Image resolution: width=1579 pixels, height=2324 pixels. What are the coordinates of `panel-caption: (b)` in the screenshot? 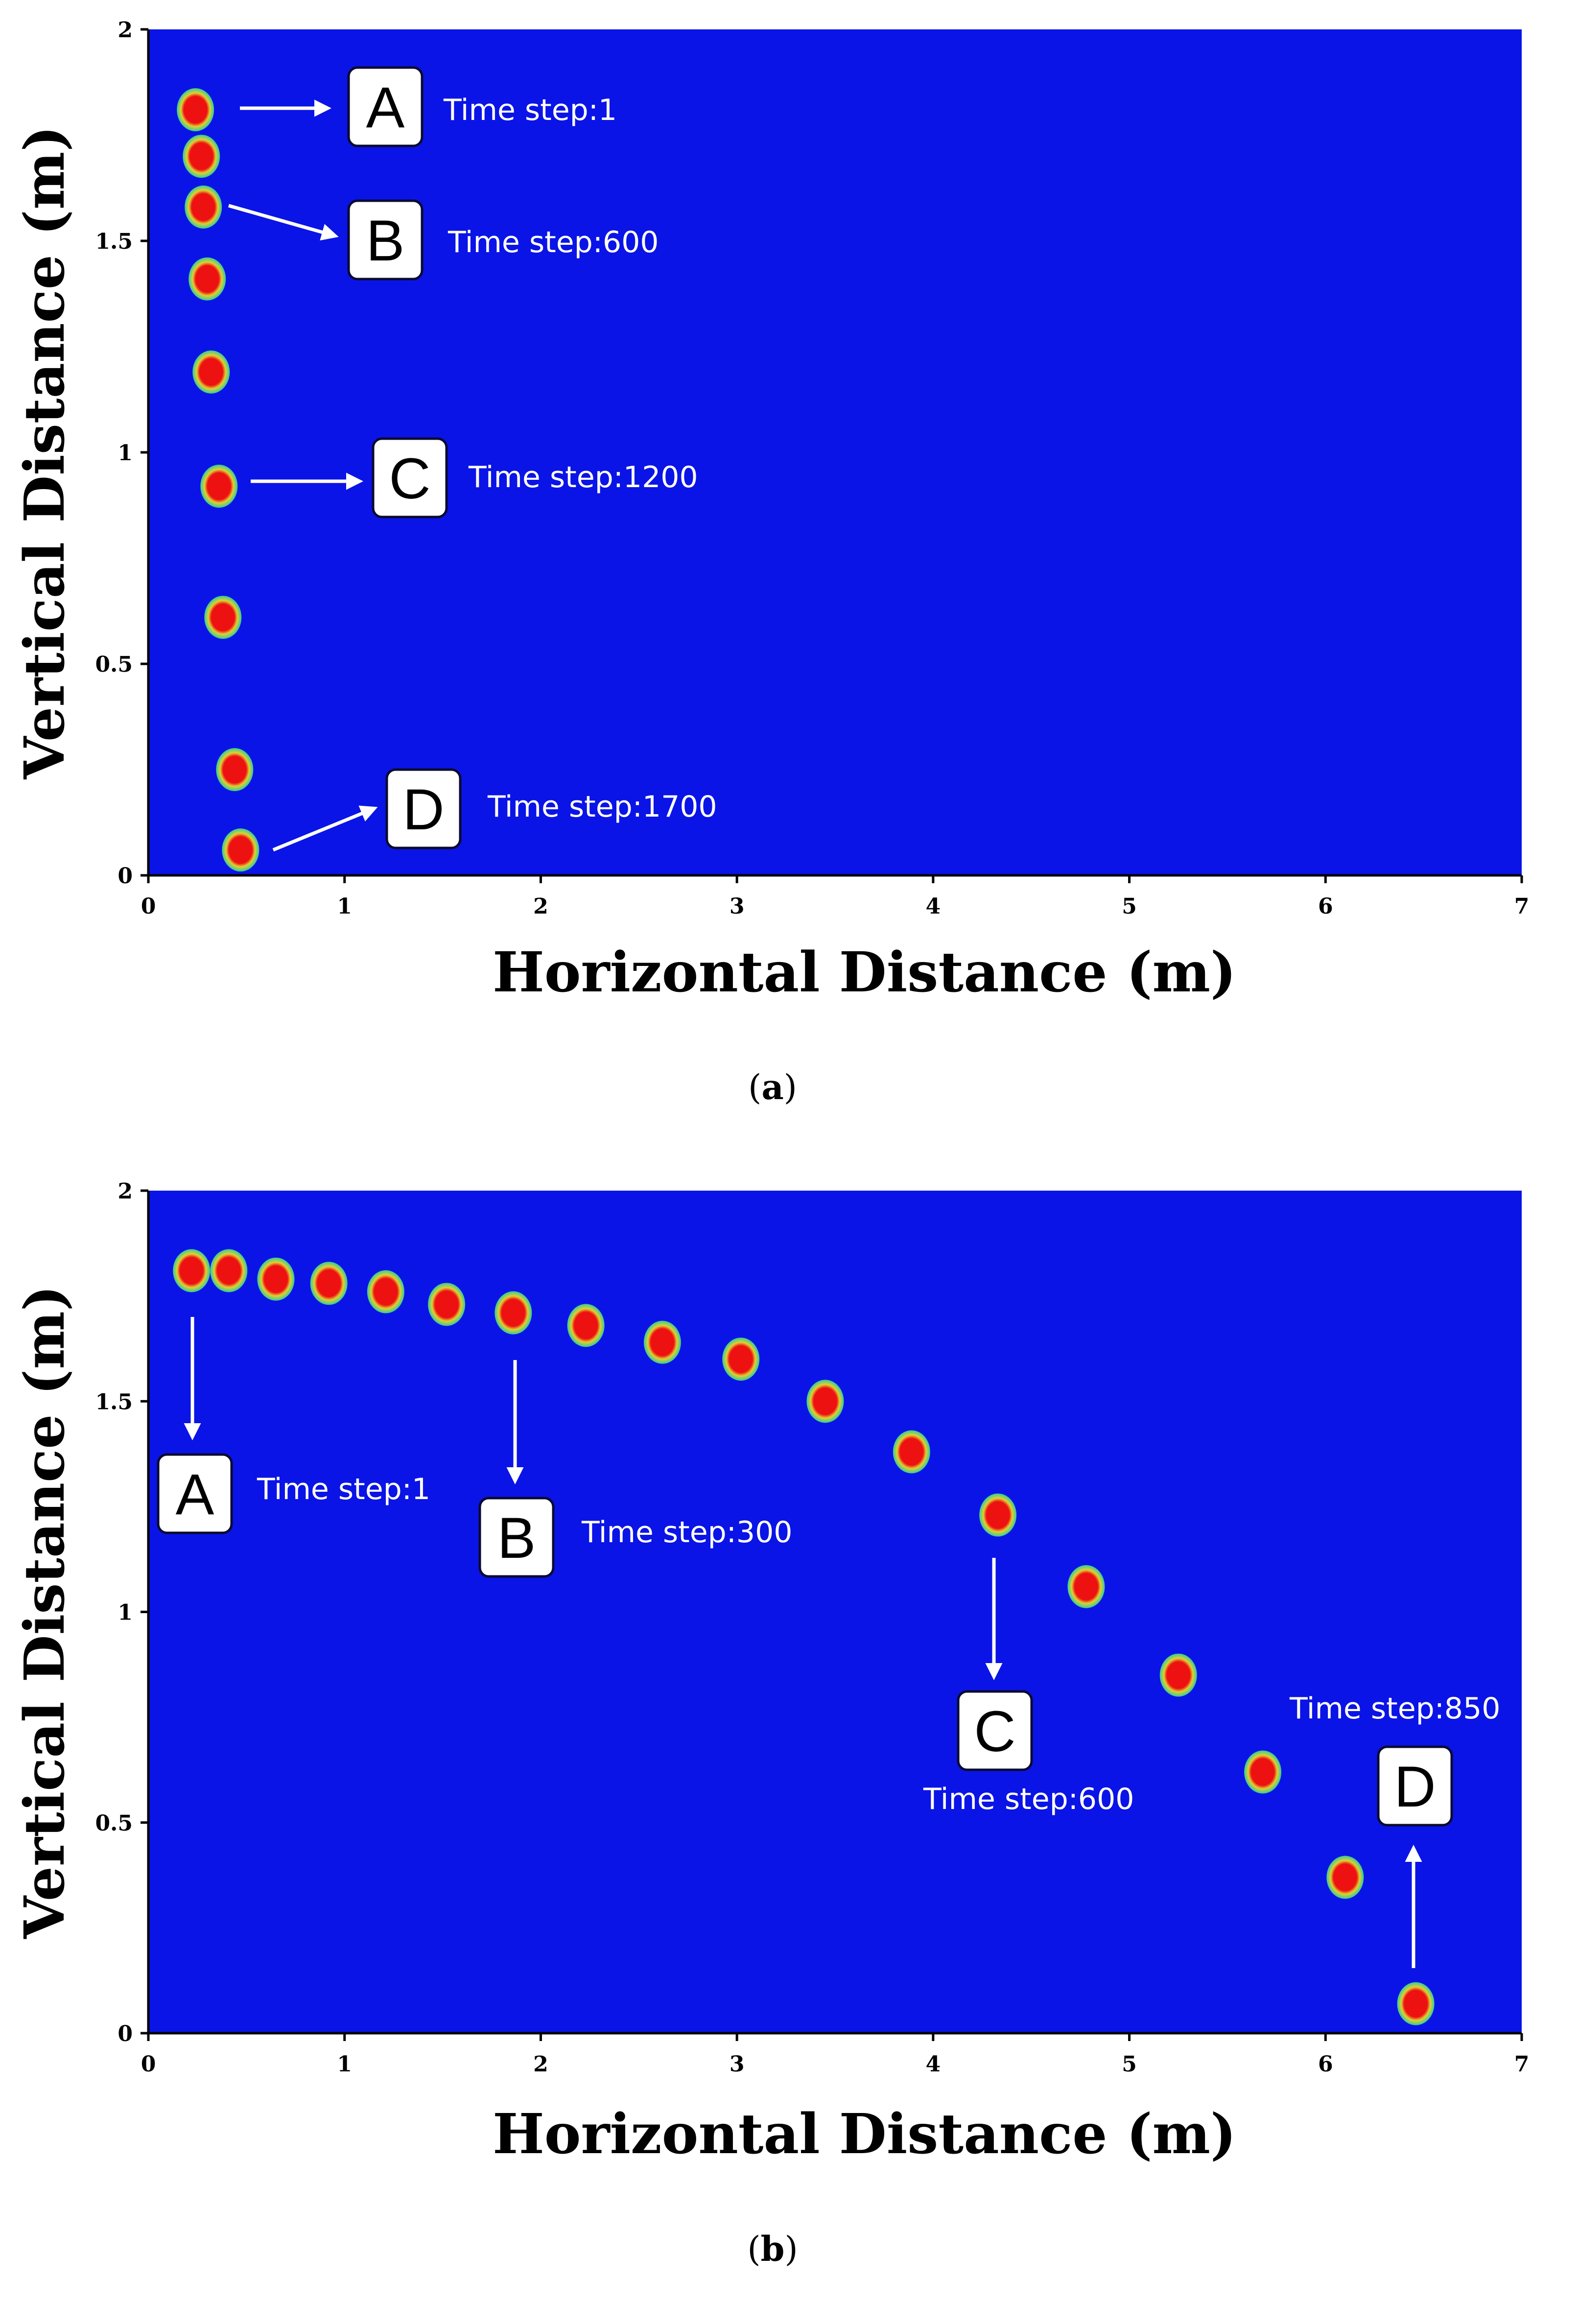 It's located at (772, 2249).